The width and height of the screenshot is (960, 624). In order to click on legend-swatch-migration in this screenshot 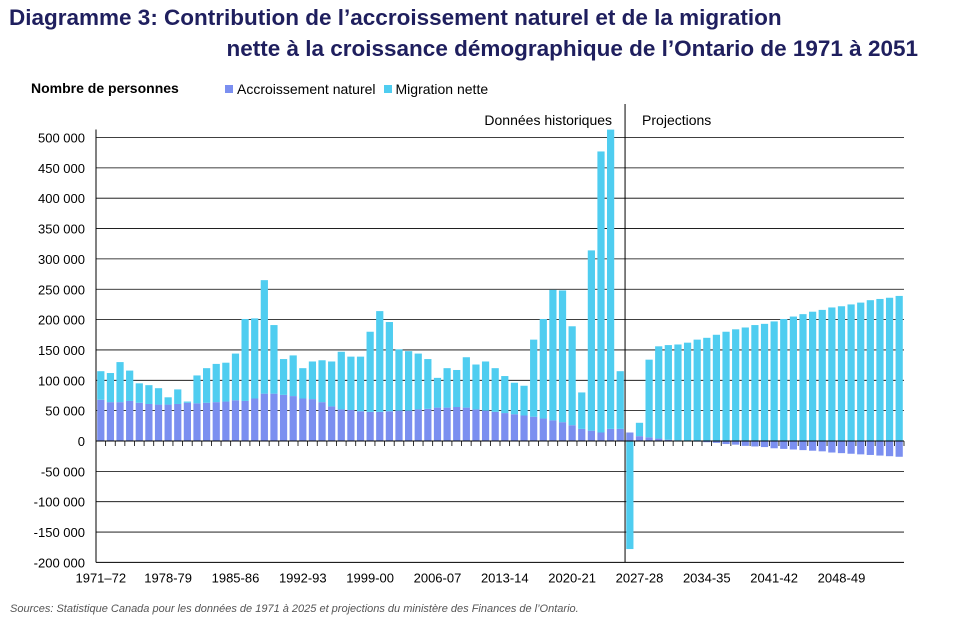, I will do `click(387, 89)`.